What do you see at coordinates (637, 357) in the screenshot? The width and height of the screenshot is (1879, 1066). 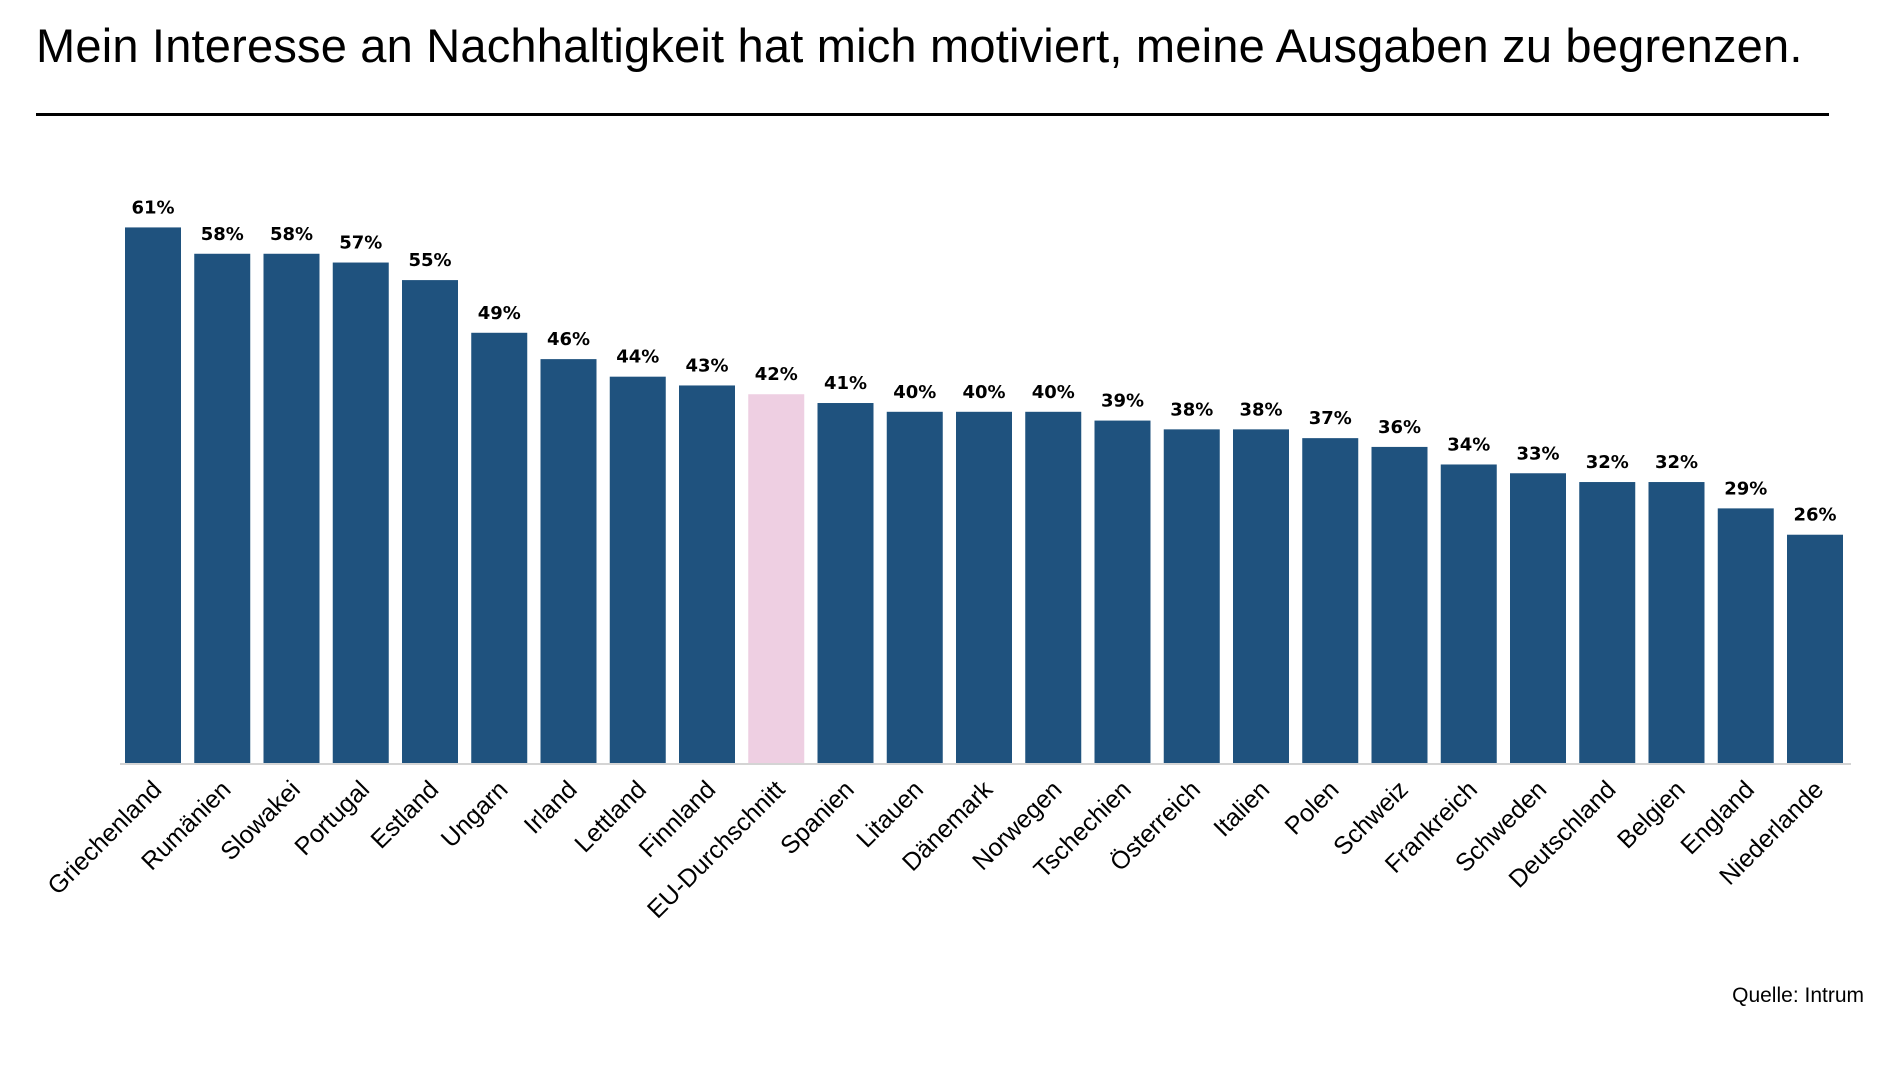 I see `bar-value-label: 44%` at bounding box center [637, 357].